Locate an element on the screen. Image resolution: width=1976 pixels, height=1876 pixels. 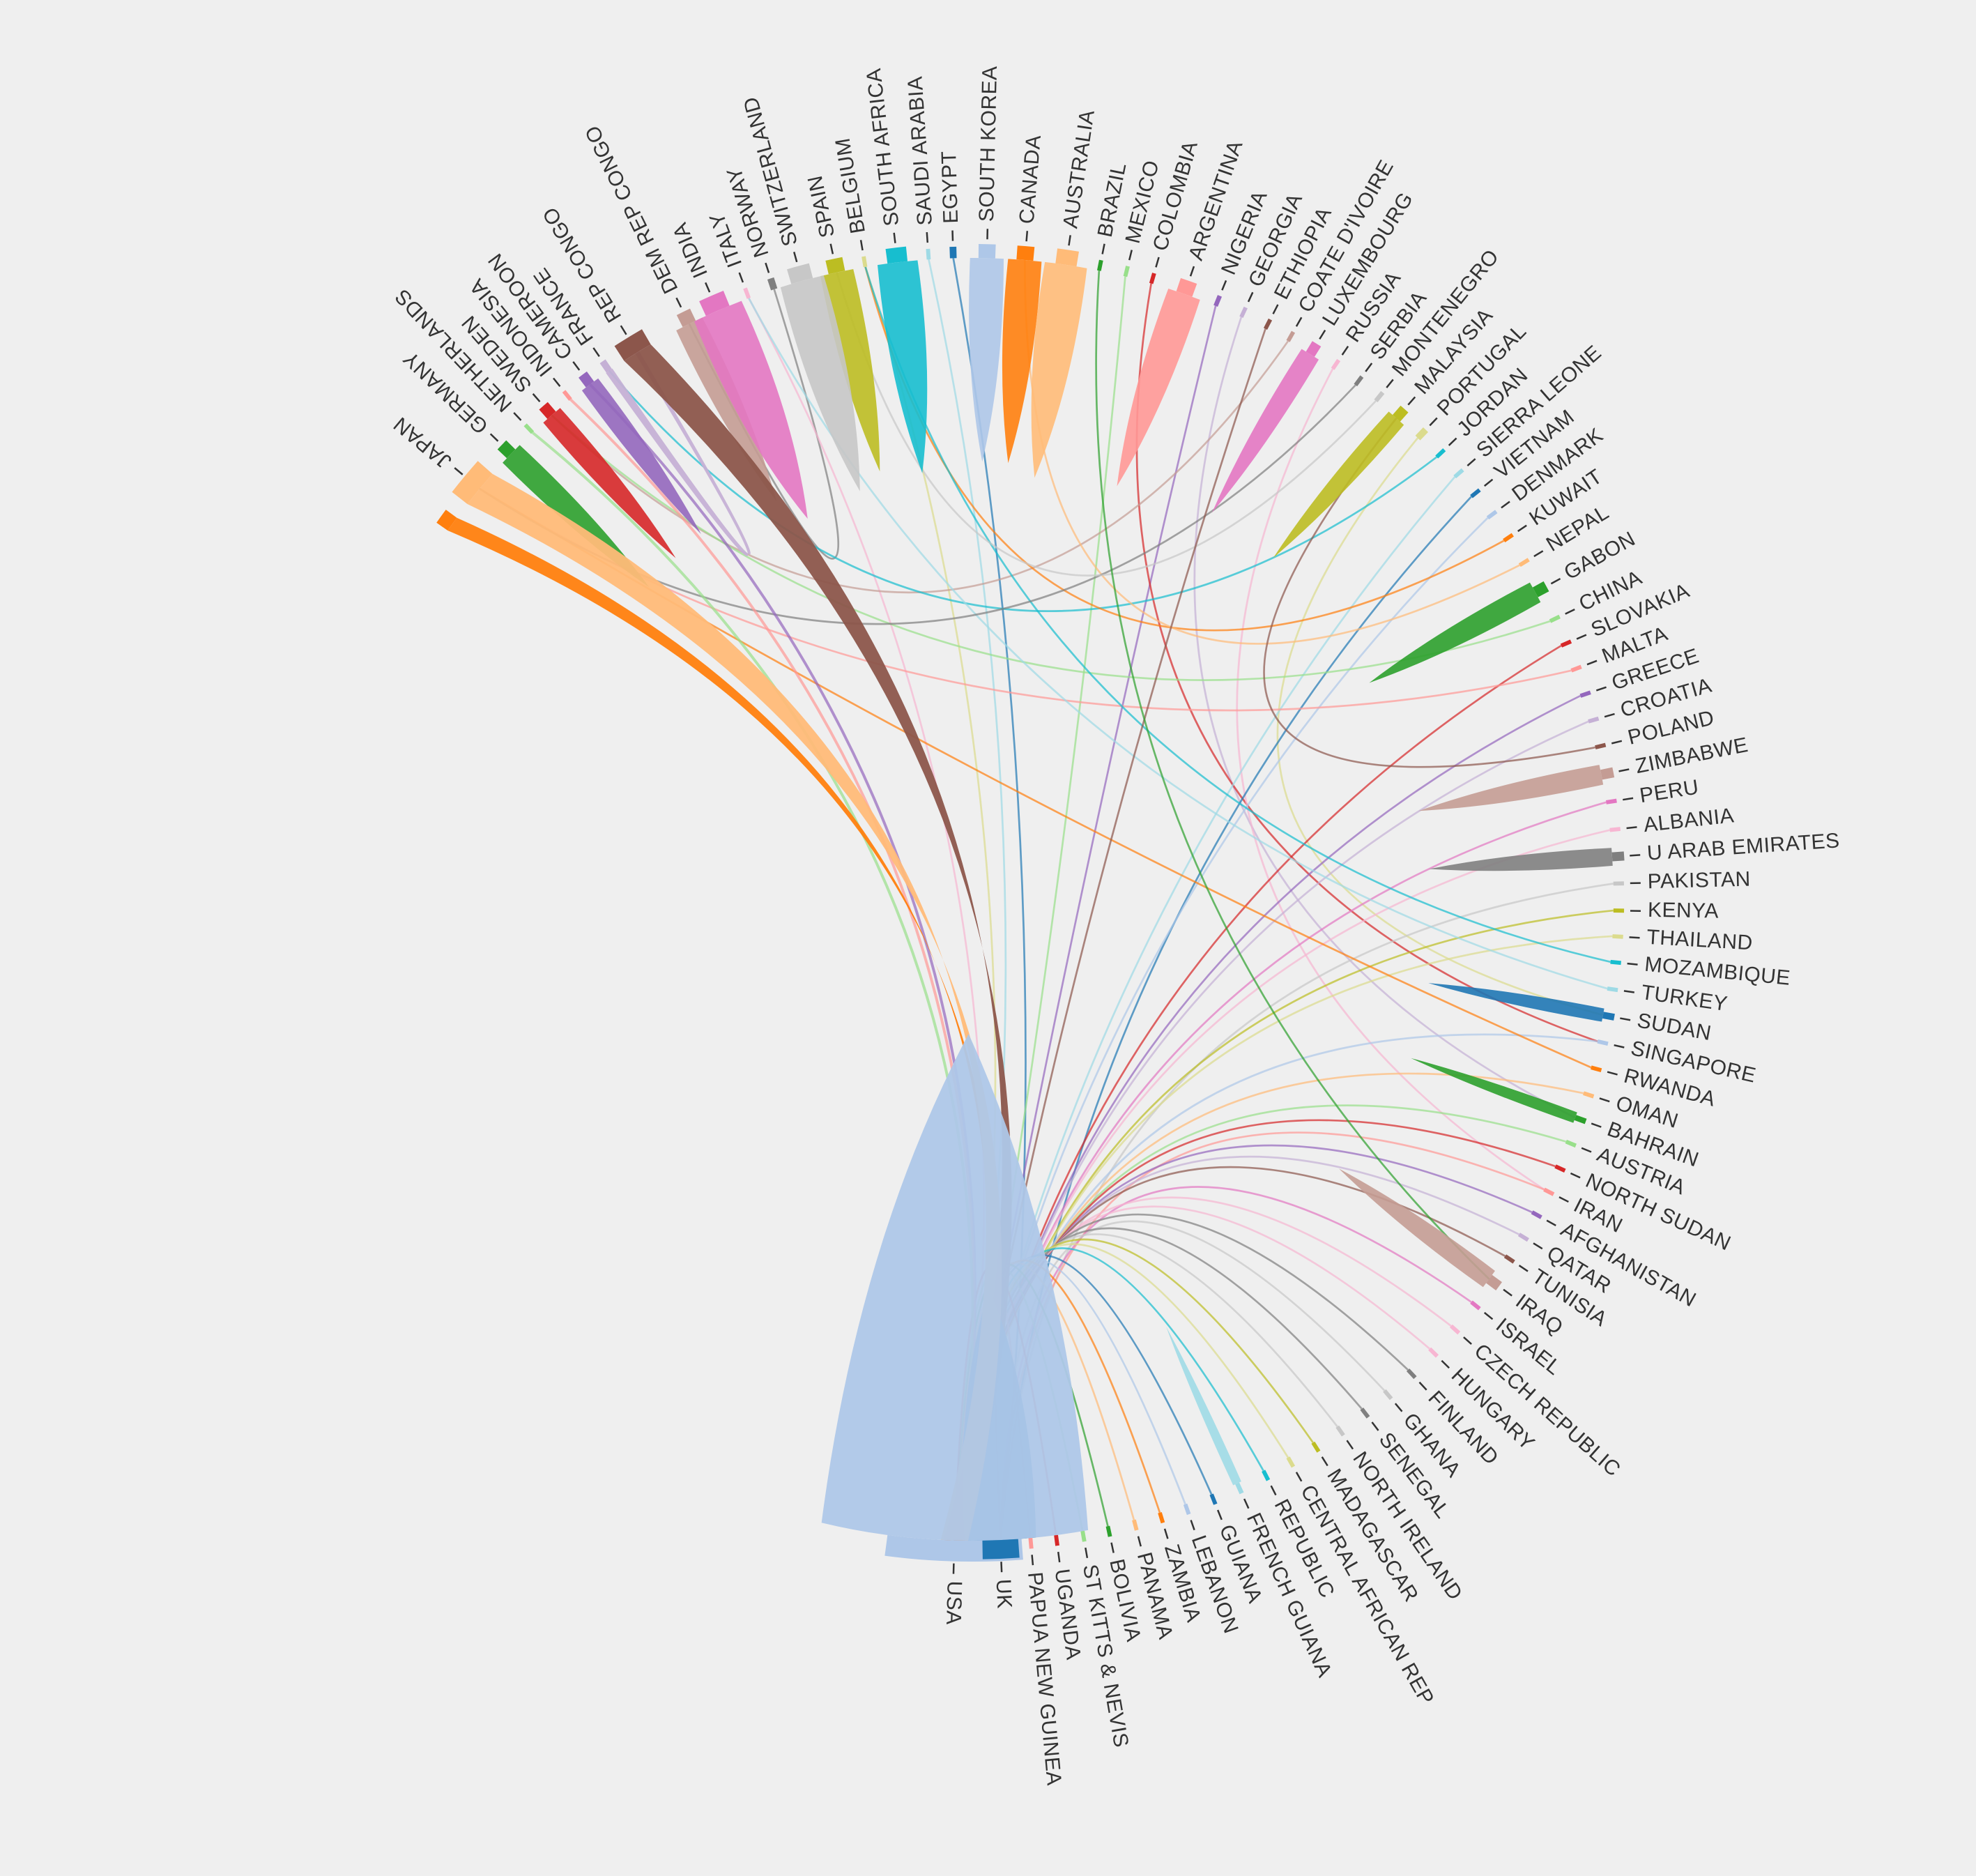
tick-austria is located at coordinates (1587, 1150).